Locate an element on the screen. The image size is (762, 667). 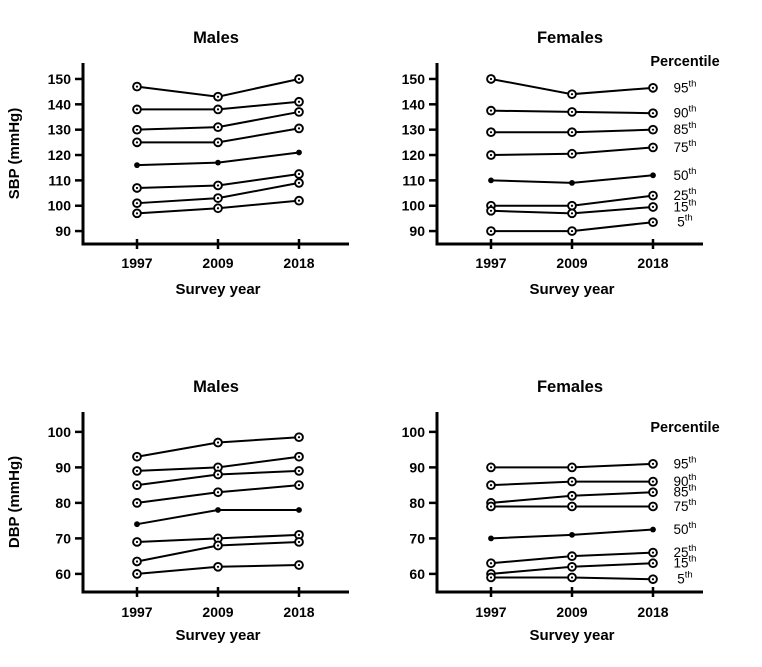
y-tick-label: 130 is located at coordinates (414, 130).